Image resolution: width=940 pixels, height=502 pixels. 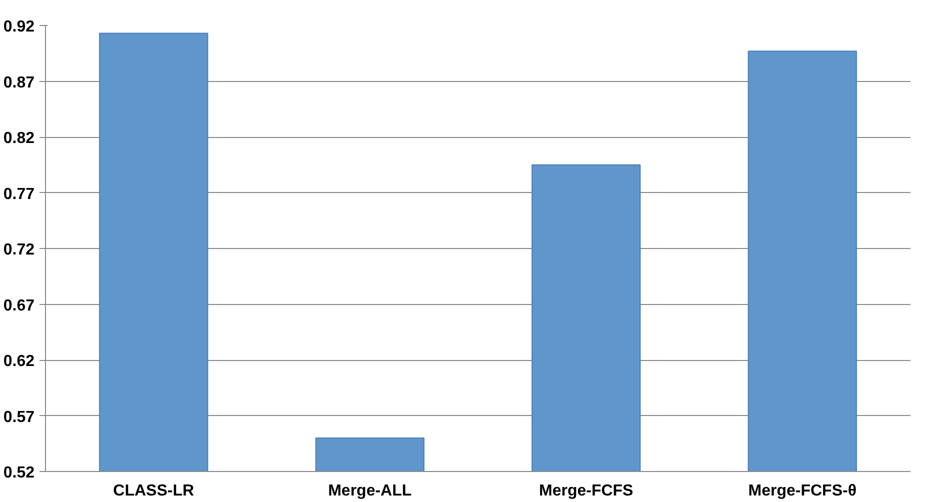 What do you see at coordinates (19, 27) in the screenshot?
I see `y-tick-label: 0.92` at bounding box center [19, 27].